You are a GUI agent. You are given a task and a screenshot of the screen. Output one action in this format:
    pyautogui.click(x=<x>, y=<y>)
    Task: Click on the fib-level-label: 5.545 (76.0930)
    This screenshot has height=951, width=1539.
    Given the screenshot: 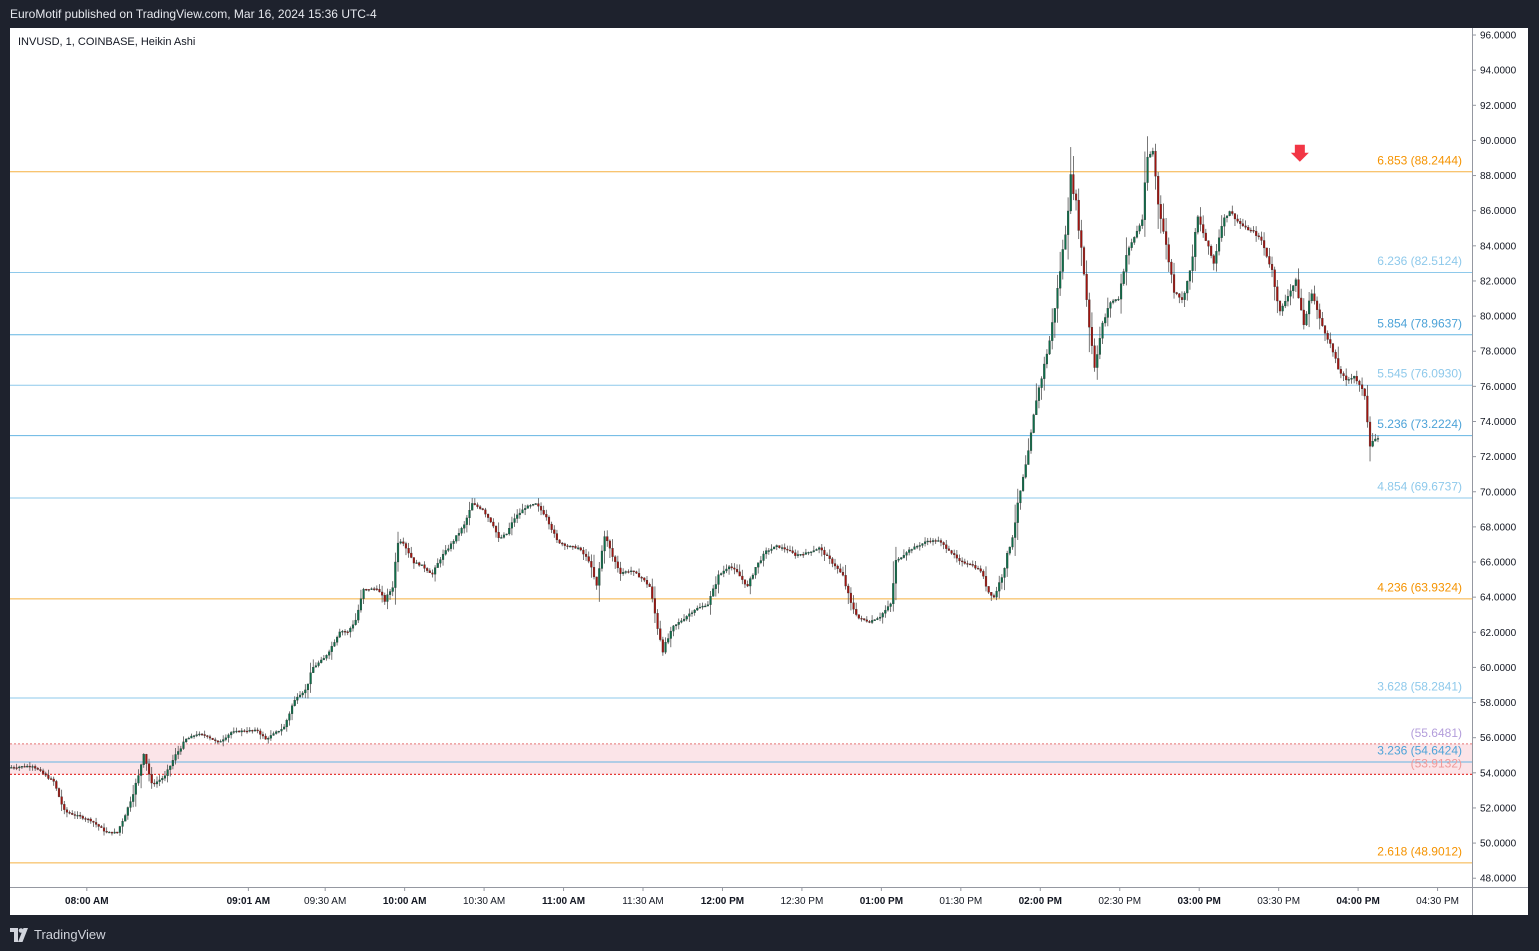 What is the action you would take?
    pyautogui.click(x=1419, y=374)
    